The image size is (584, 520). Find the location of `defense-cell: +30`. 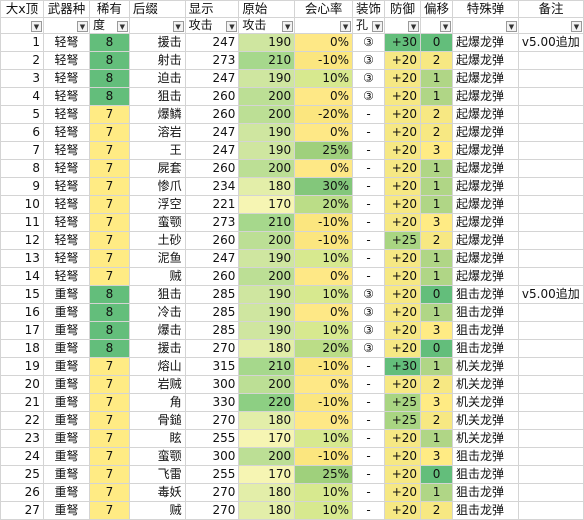

defense-cell: +30 is located at coordinates (403, 42).